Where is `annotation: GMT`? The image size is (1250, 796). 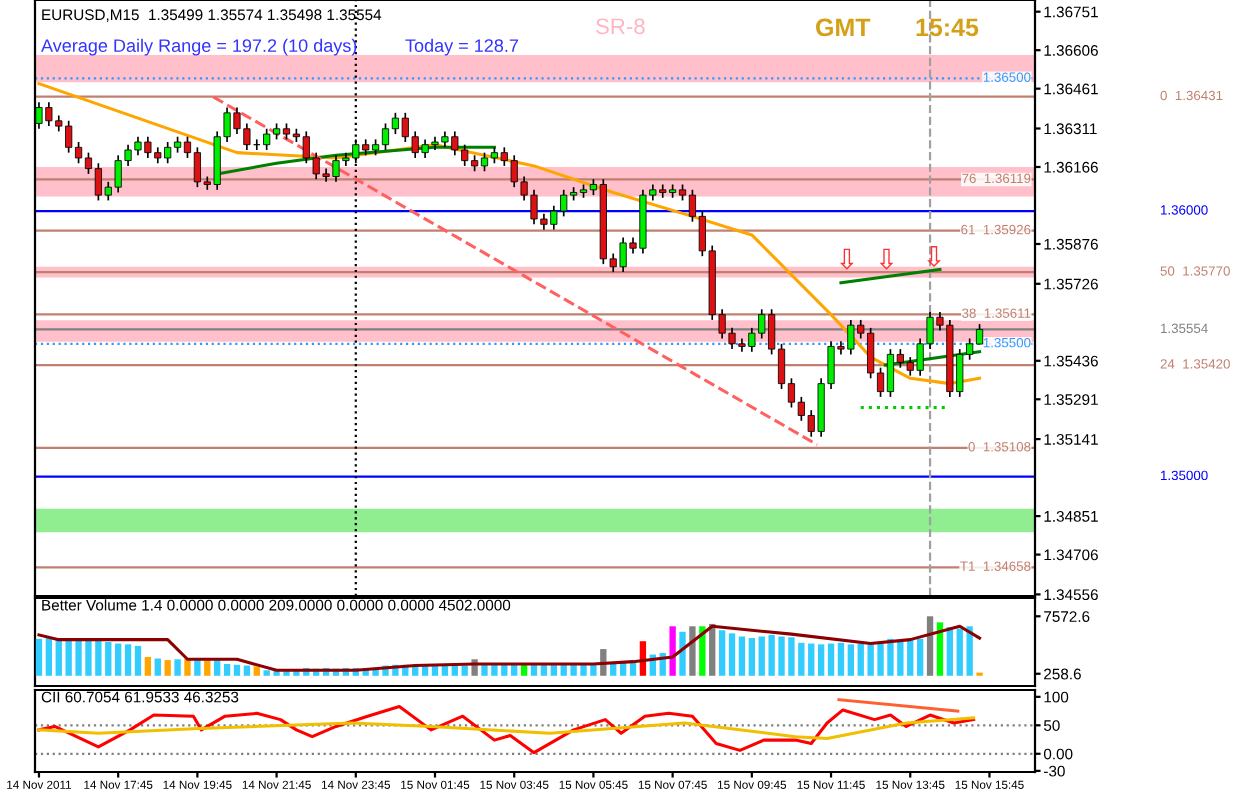
annotation: GMT is located at coordinates (843, 27).